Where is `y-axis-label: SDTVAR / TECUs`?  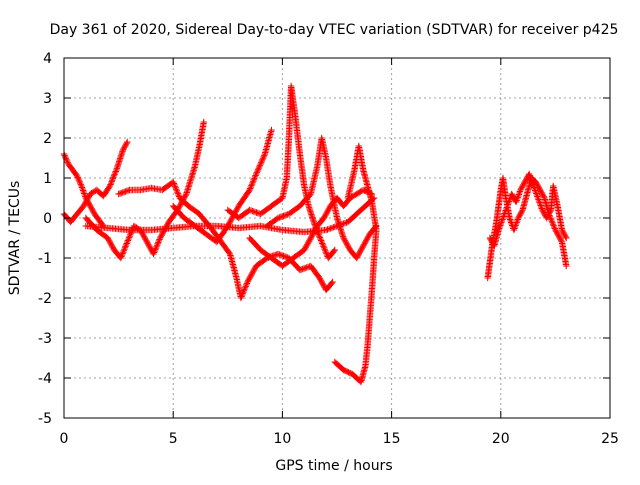 y-axis-label: SDTVAR / TECUs is located at coordinates (15, 238).